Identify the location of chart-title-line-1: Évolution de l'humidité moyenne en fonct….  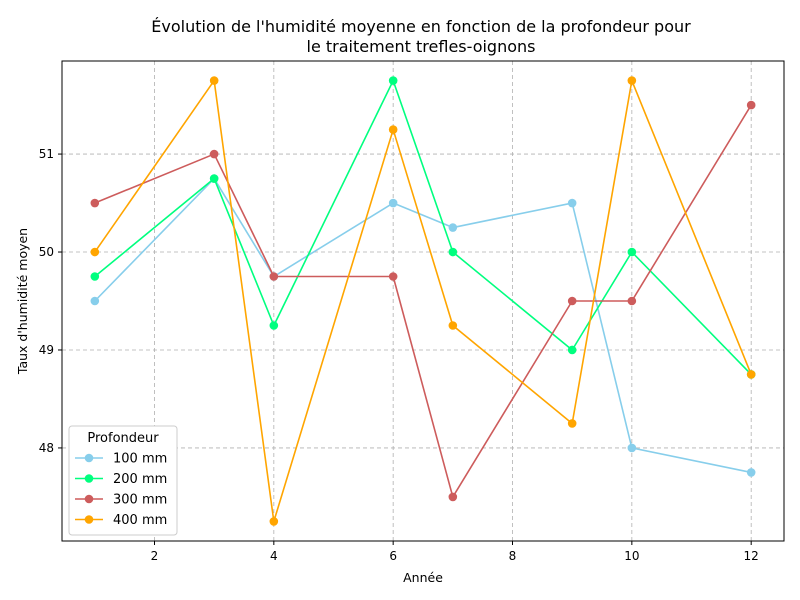
(421, 26).